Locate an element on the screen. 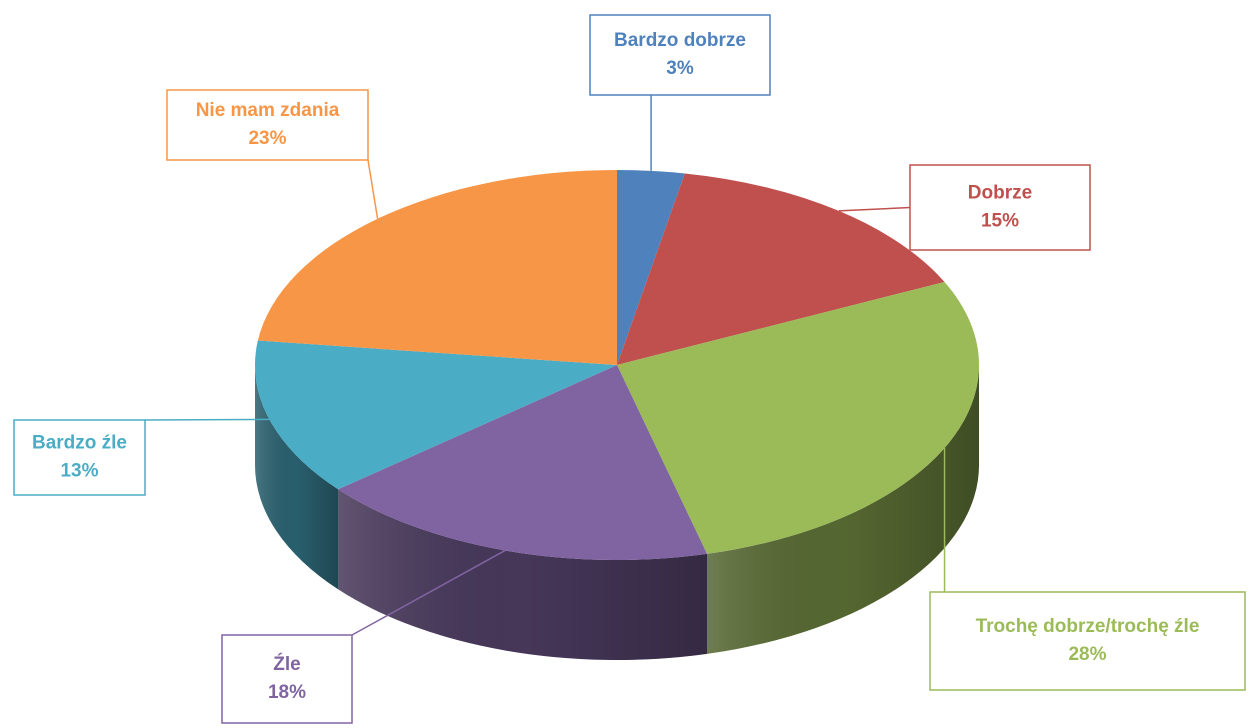 Image resolution: width=1250 pixels, height=728 pixels. value-label: 13% is located at coordinates (79, 471).